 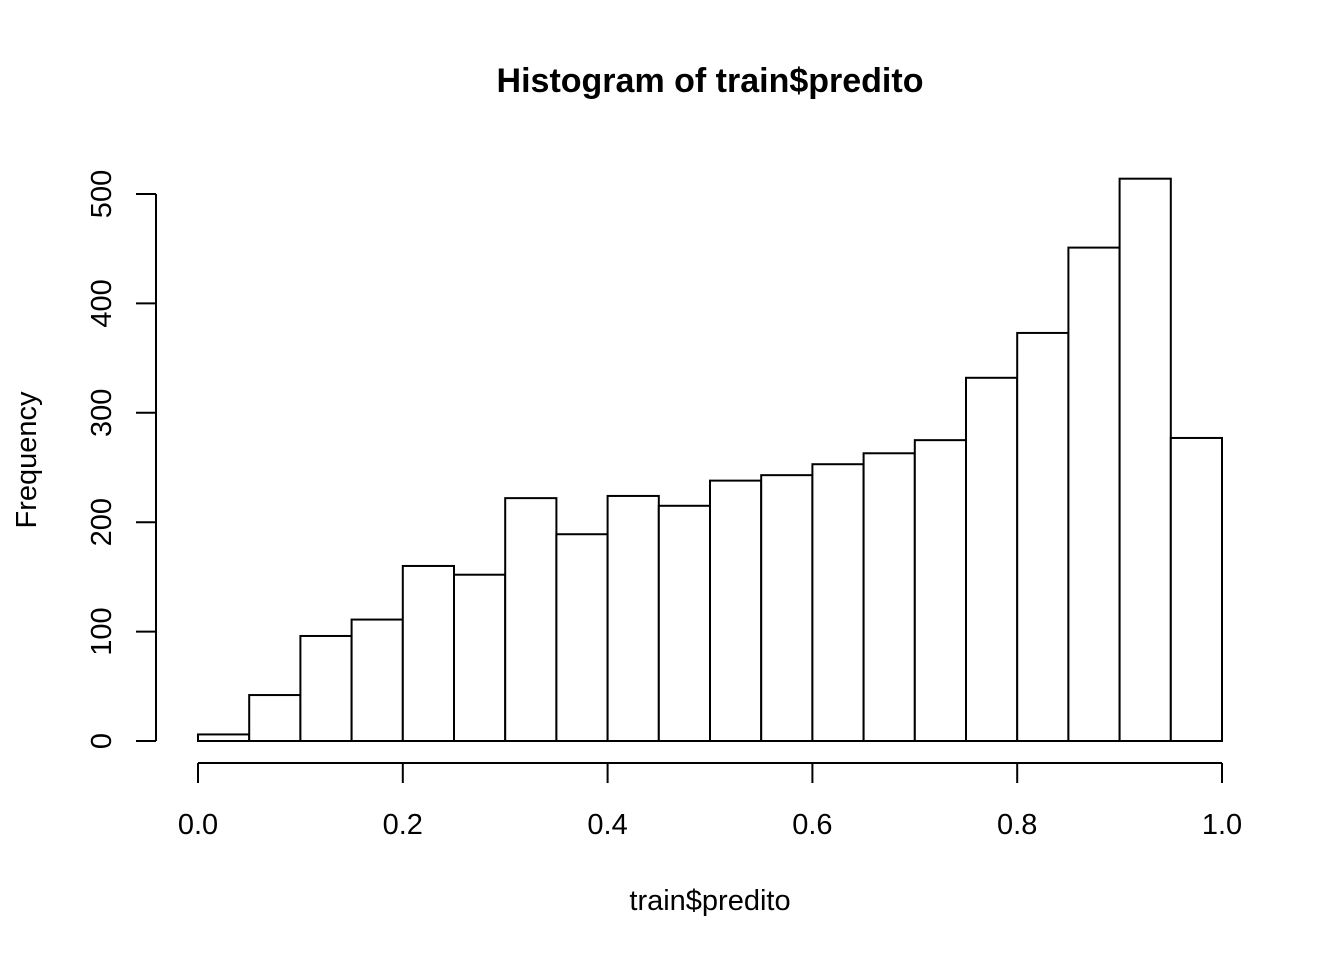 What do you see at coordinates (27, 460) in the screenshot?
I see `y-axis-label: Frequency` at bounding box center [27, 460].